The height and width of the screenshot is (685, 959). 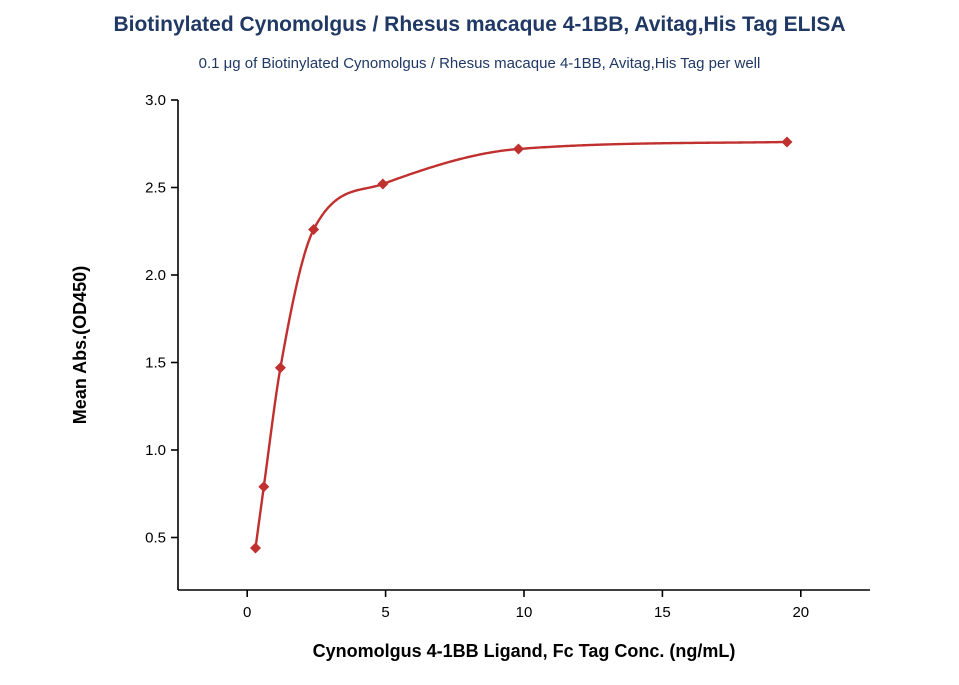 What do you see at coordinates (247, 612) in the screenshot?
I see `x-tick-label: 0` at bounding box center [247, 612].